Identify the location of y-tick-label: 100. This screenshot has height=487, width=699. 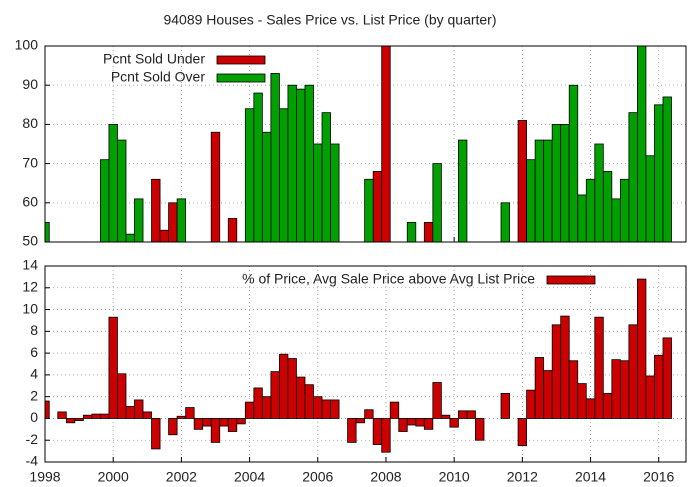
(27, 45).